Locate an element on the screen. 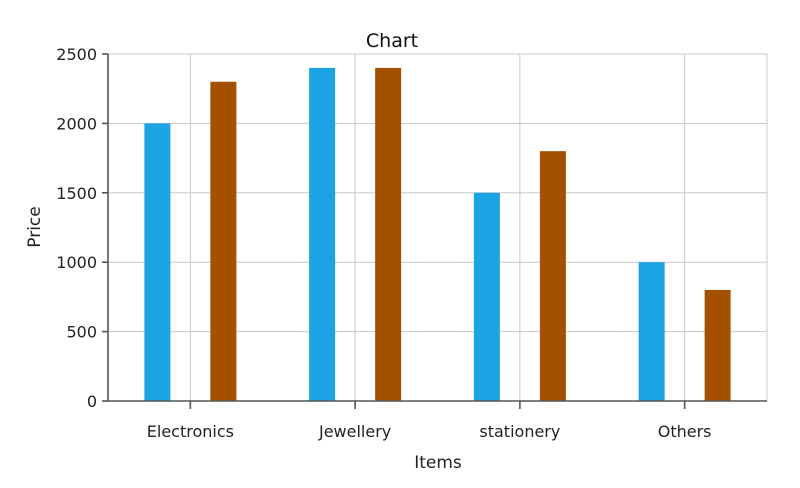  bar-series-1-others is located at coordinates (651, 331).